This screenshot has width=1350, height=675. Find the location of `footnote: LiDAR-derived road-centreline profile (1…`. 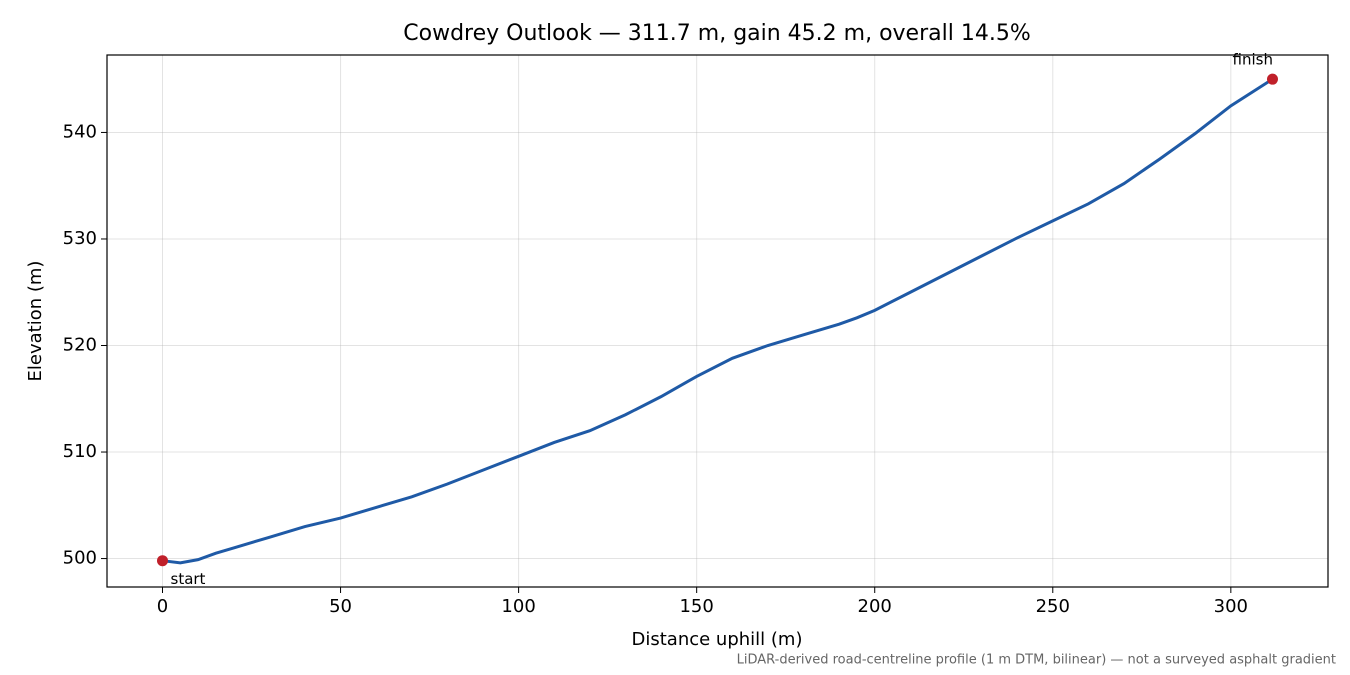

footnote: LiDAR-derived road-centreline profile (1… is located at coordinates (1036, 660).